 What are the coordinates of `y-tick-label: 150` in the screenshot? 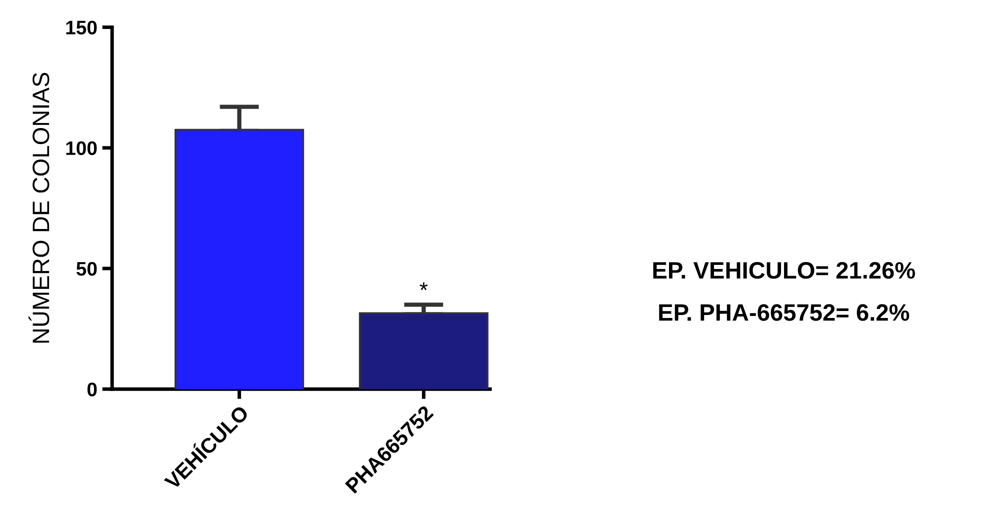 It's located at (81, 27).